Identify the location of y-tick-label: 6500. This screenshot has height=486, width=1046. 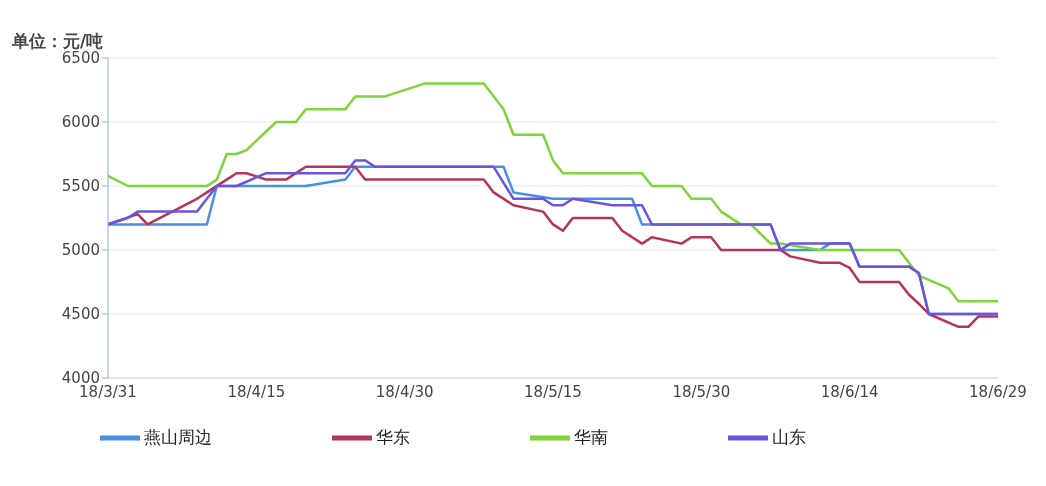
(80, 58).